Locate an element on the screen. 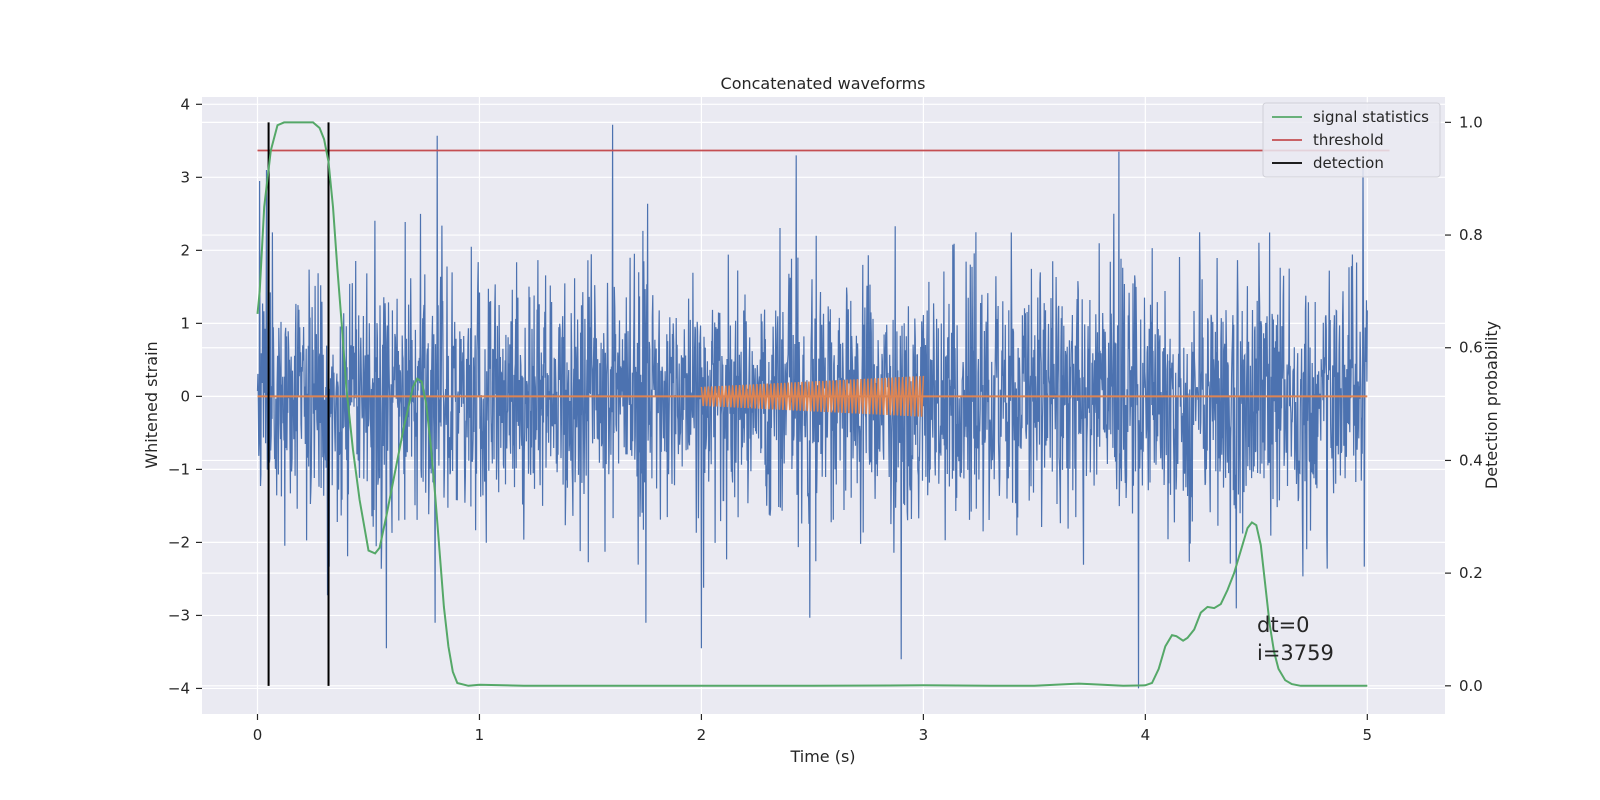 The width and height of the screenshot is (1600, 800). legend: signal statistics threshold detection is located at coordinates (1351, 140).